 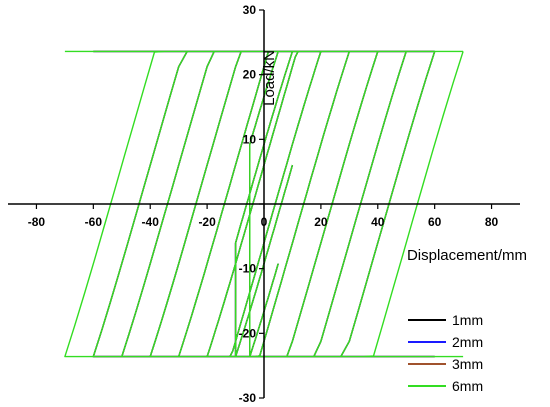 What do you see at coordinates (467, 364) in the screenshot?
I see `legend-label: 3mm` at bounding box center [467, 364].